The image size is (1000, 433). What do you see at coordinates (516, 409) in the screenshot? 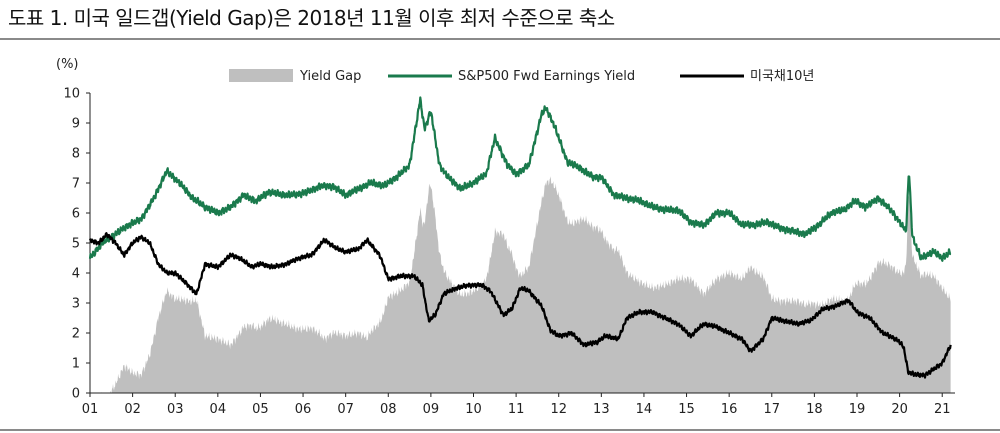
I see `x-tick-label: 11` at bounding box center [516, 409].